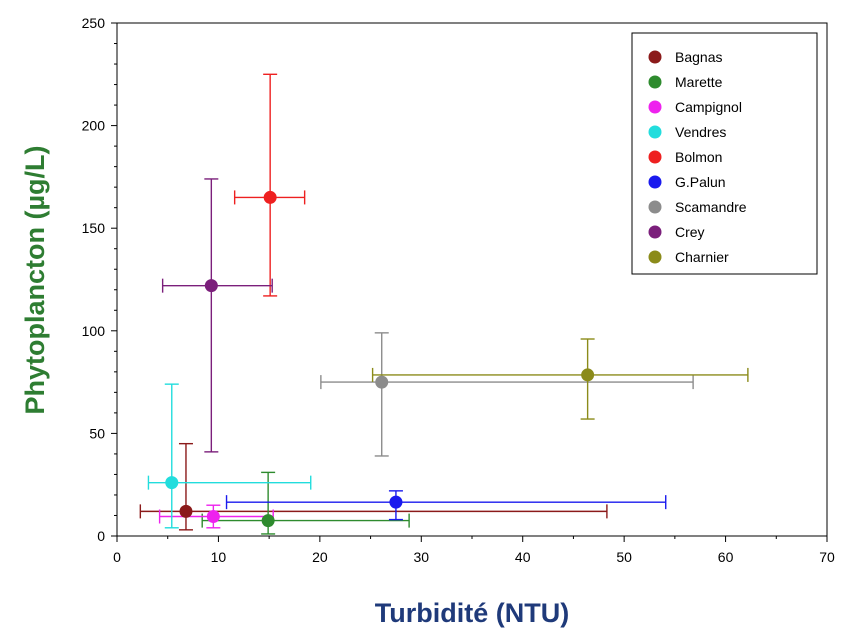  What do you see at coordinates (711, 207) in the screenshot?
I see `legend-label: Scamandre` at bounding box center [711, 207].